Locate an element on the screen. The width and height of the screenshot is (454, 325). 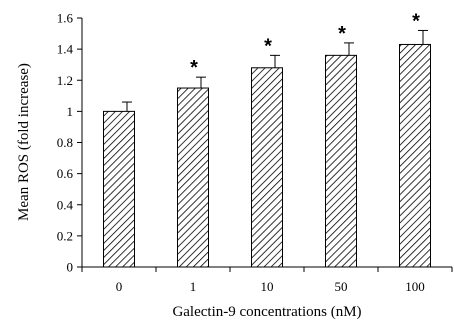
x-tick-label: 10 is located at coordinates (267, 286).